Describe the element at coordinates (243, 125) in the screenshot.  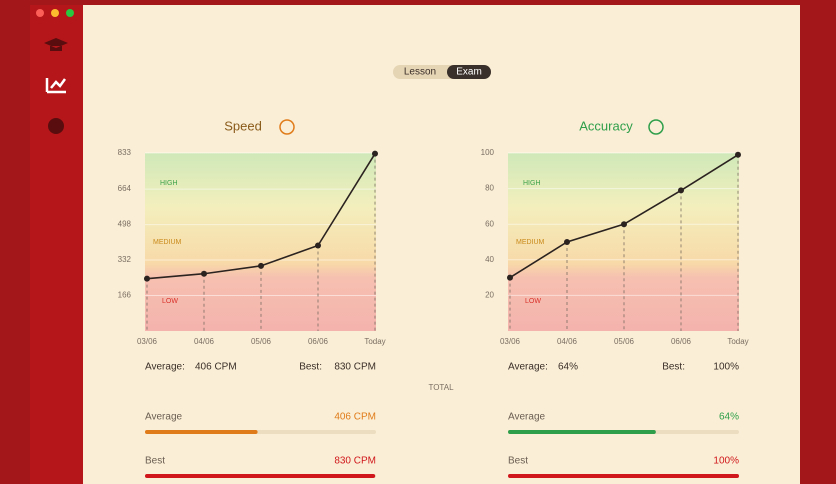
I see `chart-title: Speed` at that location.